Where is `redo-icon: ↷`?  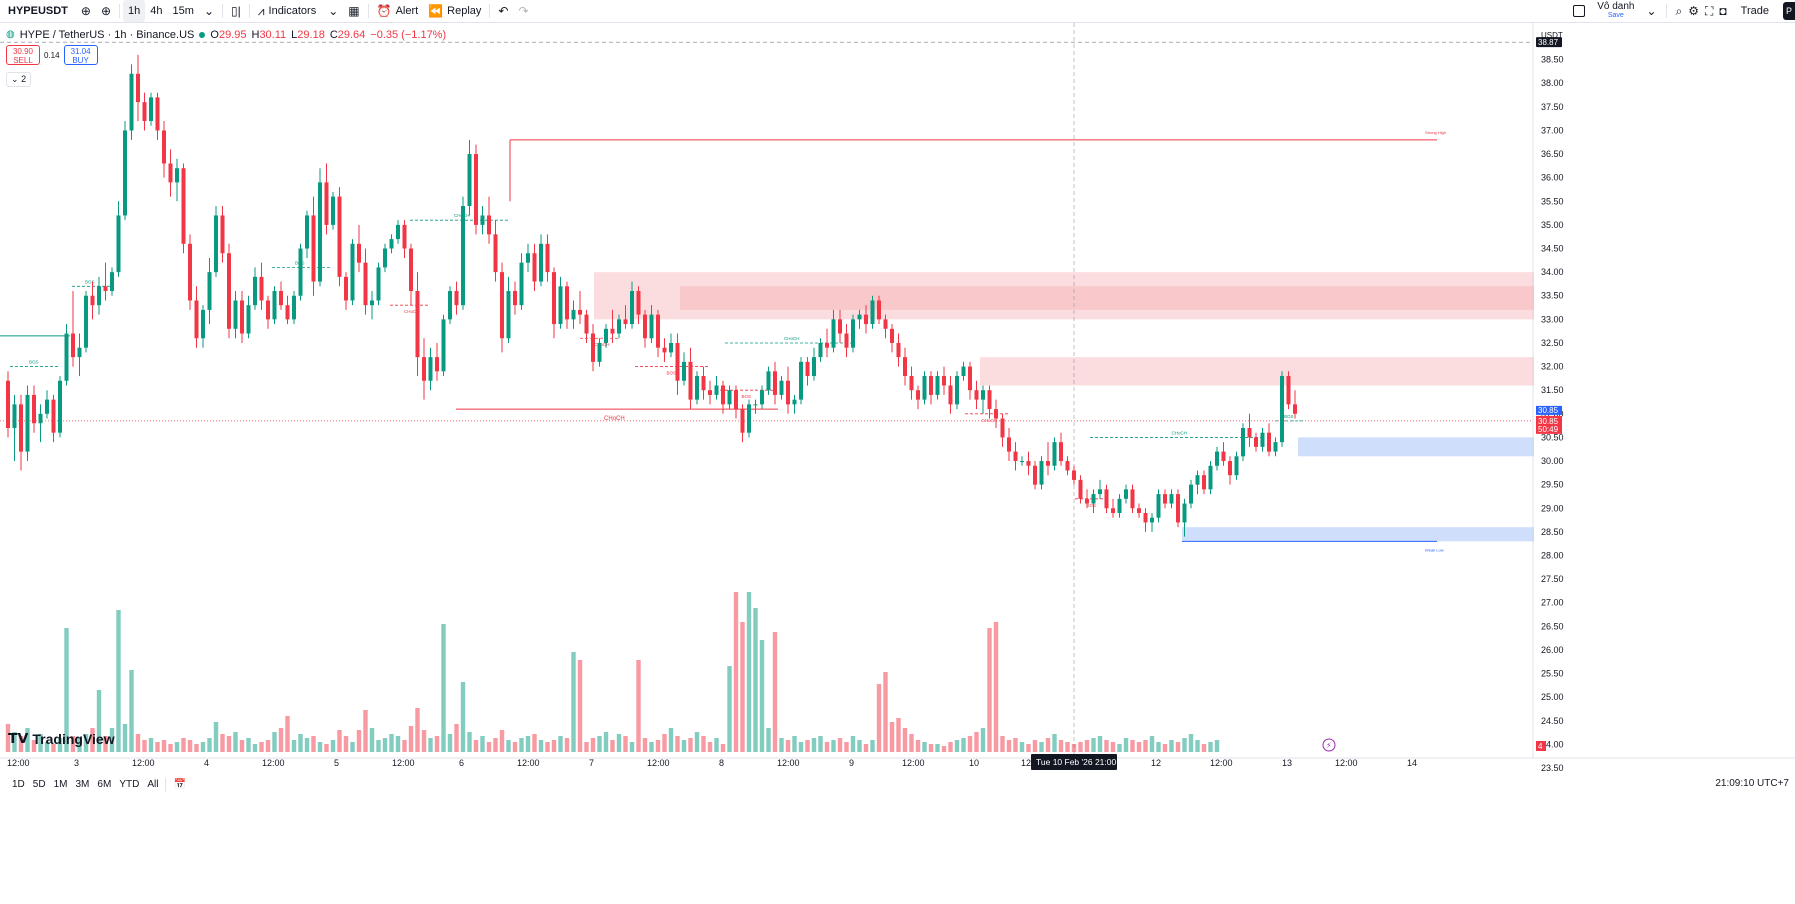 redo-icon: ↷ is located at coordinates (523, 11).